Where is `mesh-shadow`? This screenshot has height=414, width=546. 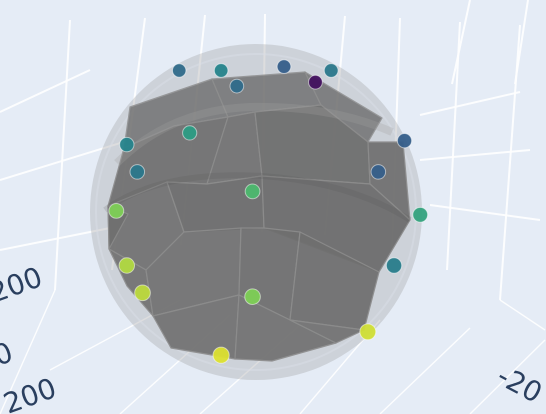
mesh-shadow is located at coordinates (257, 197).